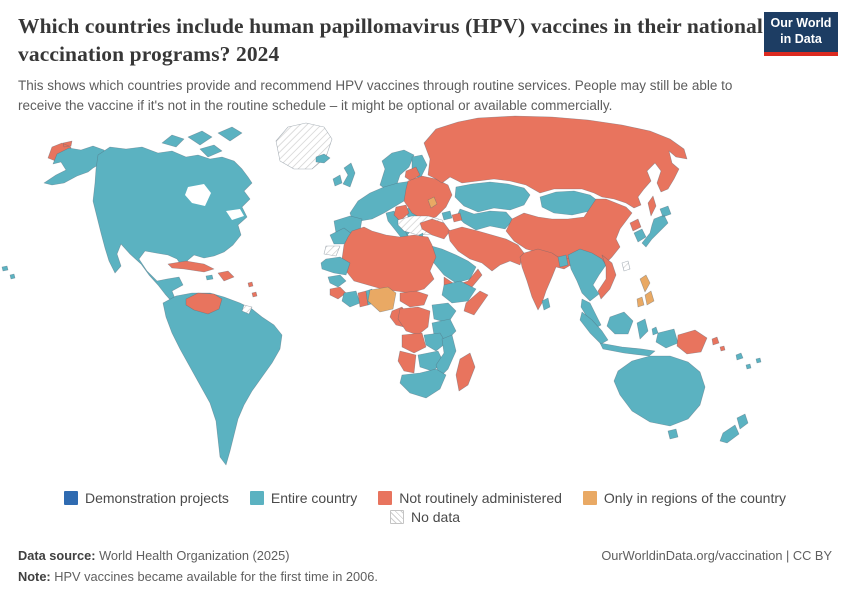 The image size is (850, 600). Describe the element at coordinates (734, 428) in the screenshot. I see `region-new-zealand` at that location.